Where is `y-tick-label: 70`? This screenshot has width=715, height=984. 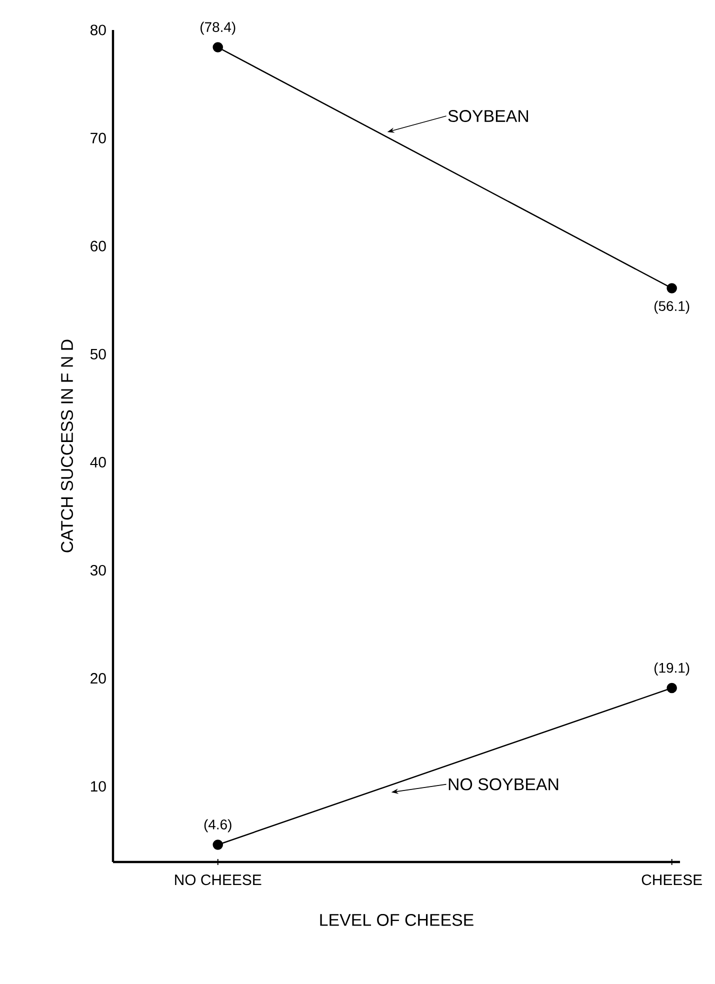
y-tick-label: 70 is located at coordinates (98, 138).